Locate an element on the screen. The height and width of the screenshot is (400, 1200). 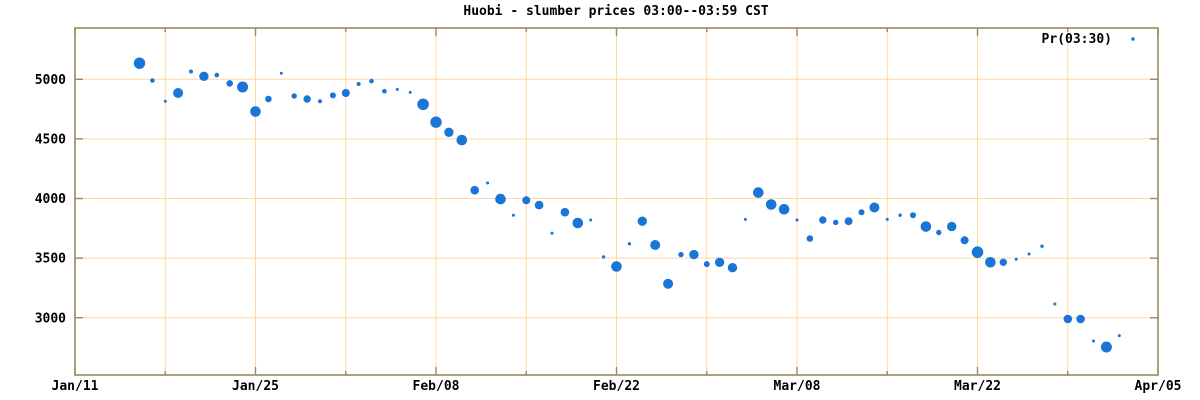
legend-marker-dot is located at coordinates (1133, 39).